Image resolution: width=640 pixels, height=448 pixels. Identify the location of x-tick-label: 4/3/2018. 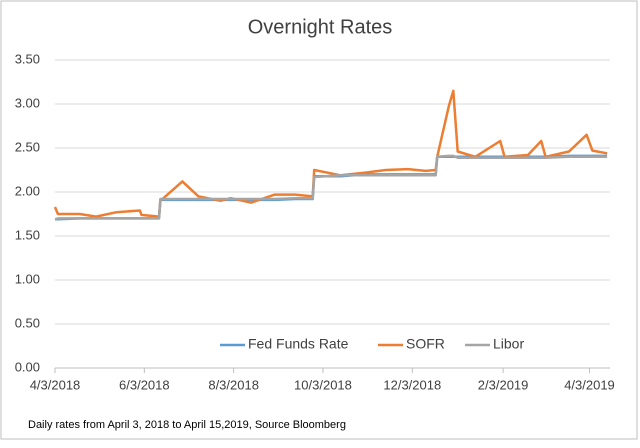
(55, 384).